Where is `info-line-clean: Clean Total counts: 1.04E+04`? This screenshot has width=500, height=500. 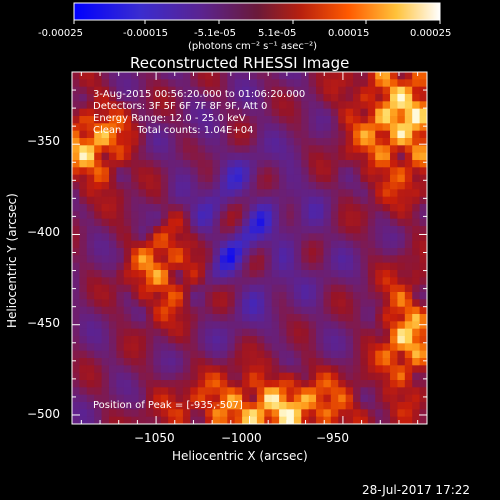
info-line-clean: Clean Total counts: 1.04E+04 is located at coordinates (173, 130).